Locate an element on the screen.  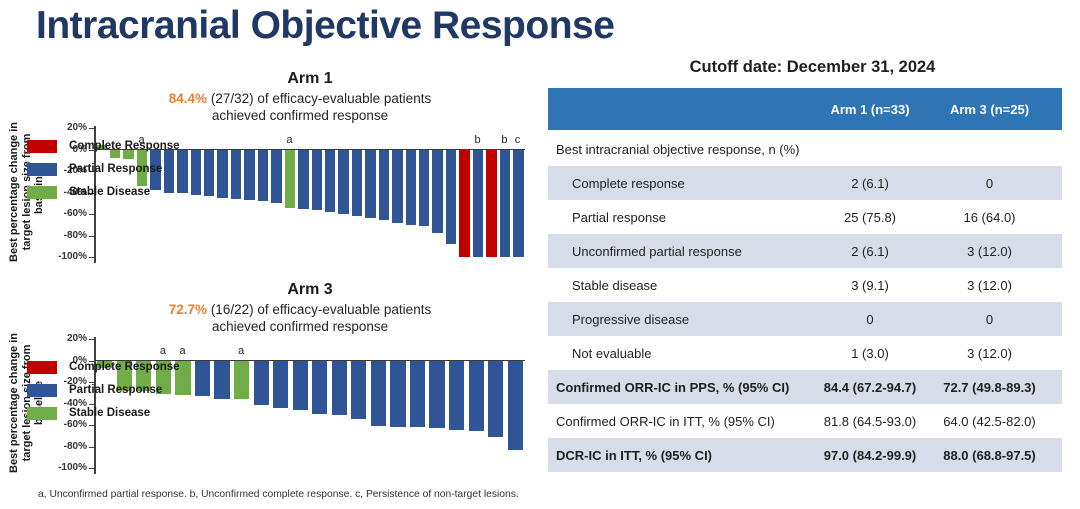
bar-annotation-c: c is located at coordinates (517, 139).